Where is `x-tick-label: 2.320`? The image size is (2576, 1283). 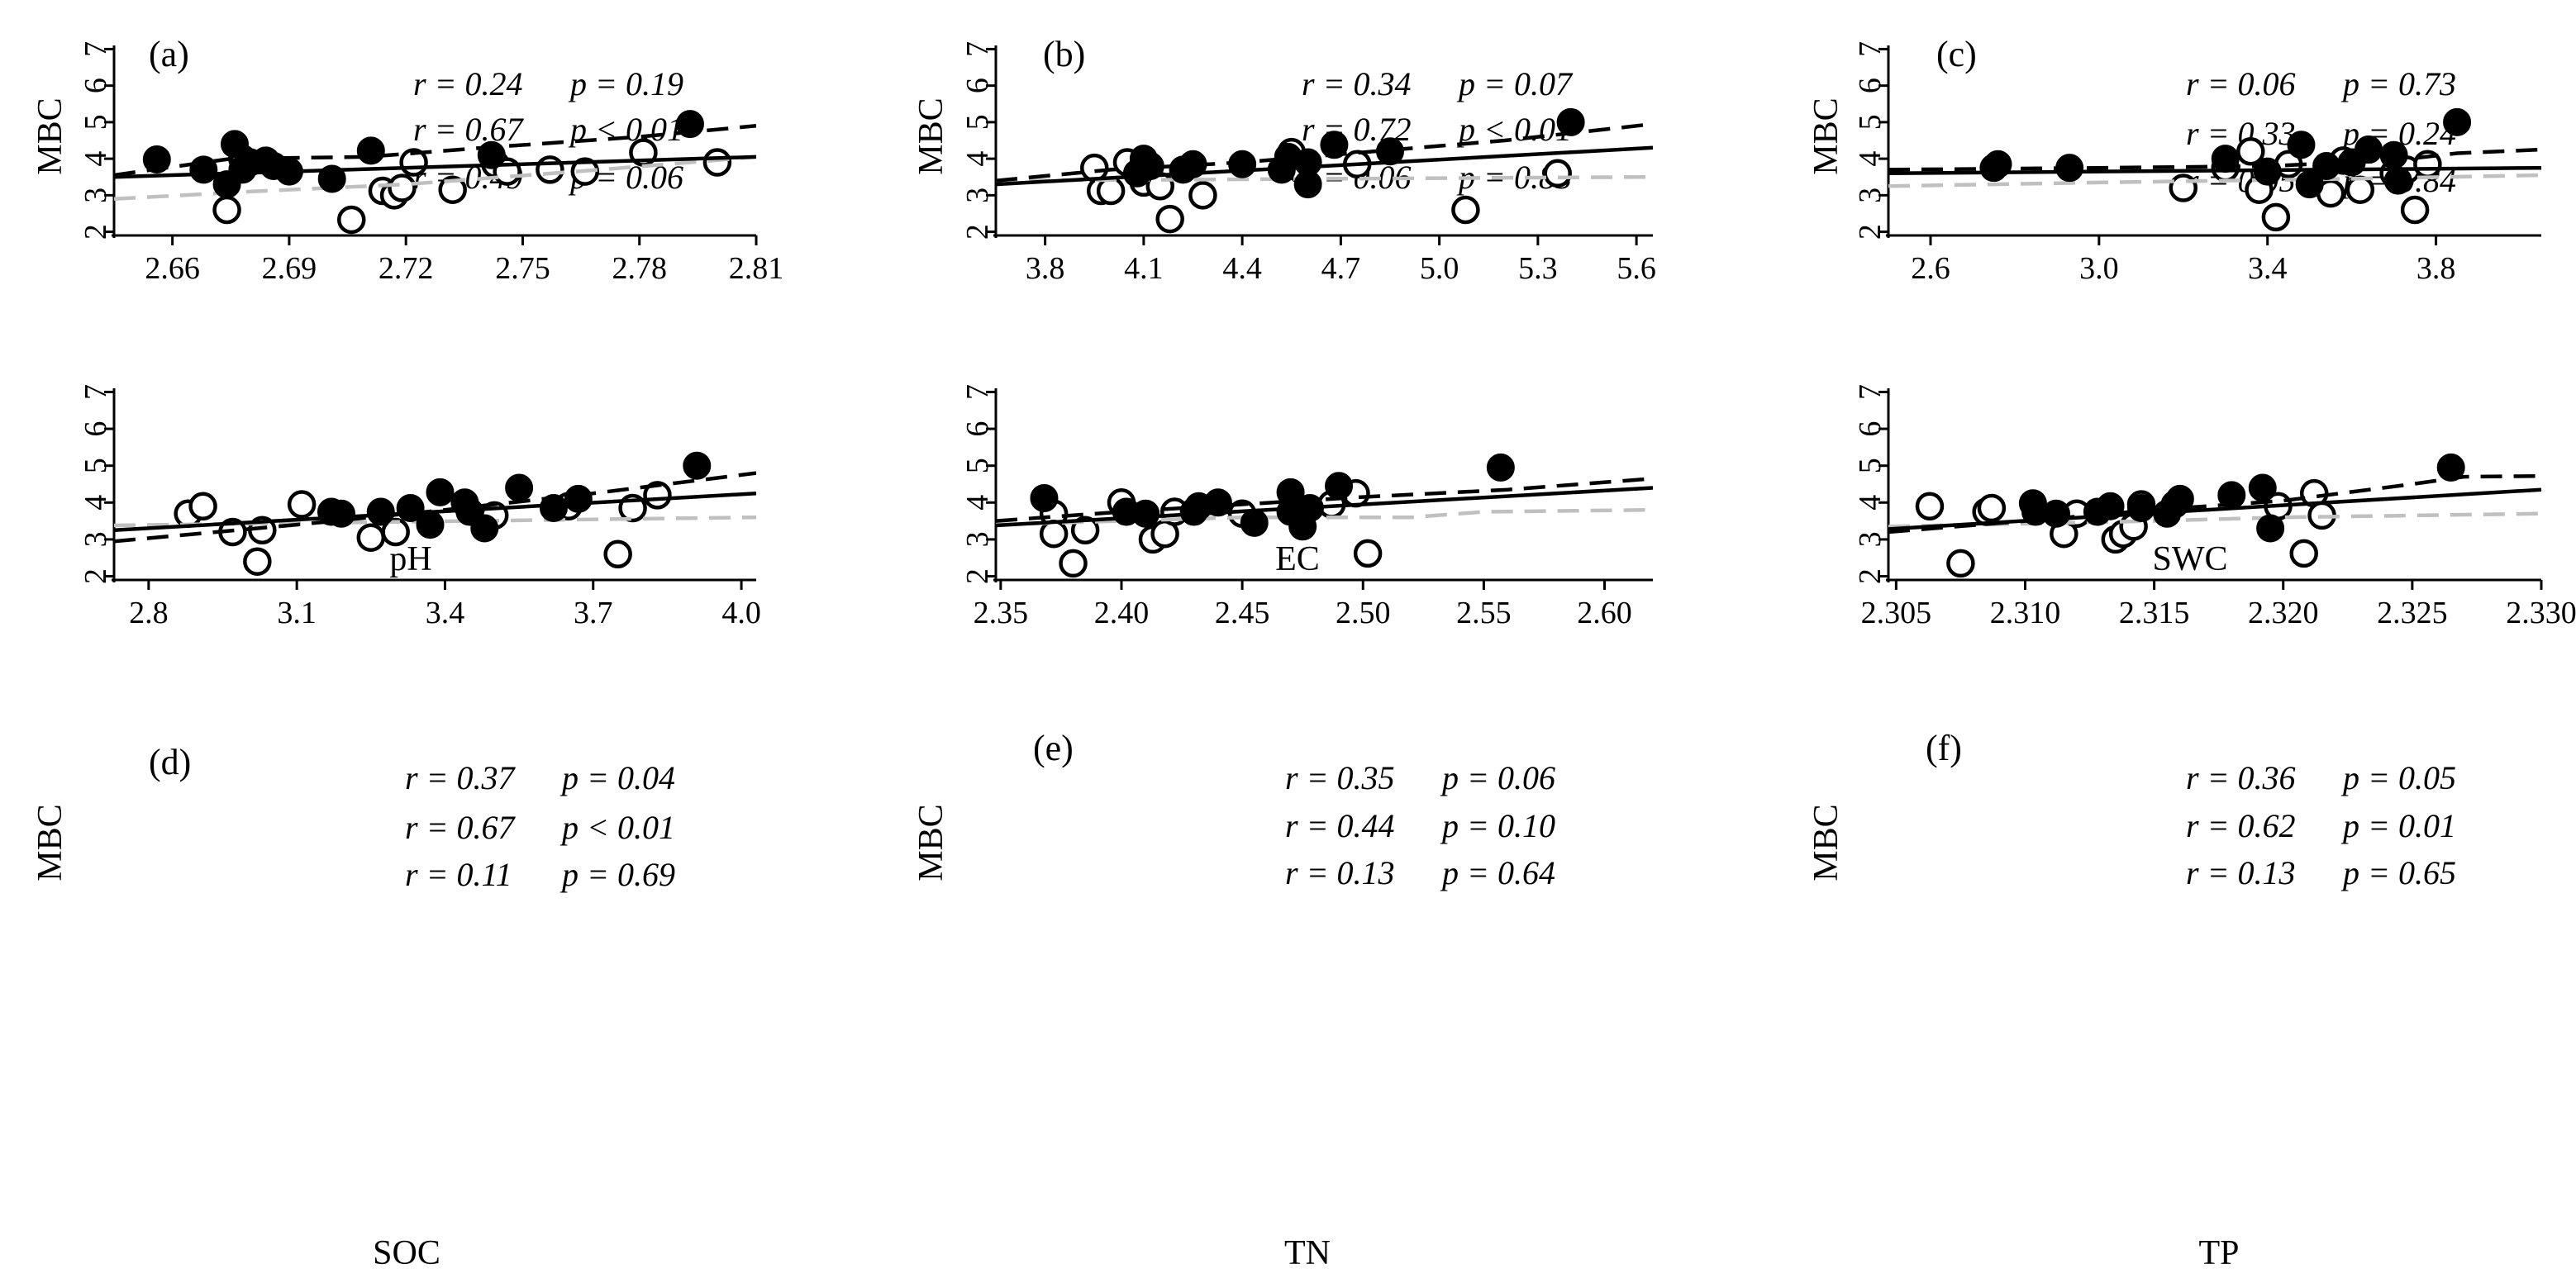
x-tick-label: 2.320 is located at coordinates (2283, 613).